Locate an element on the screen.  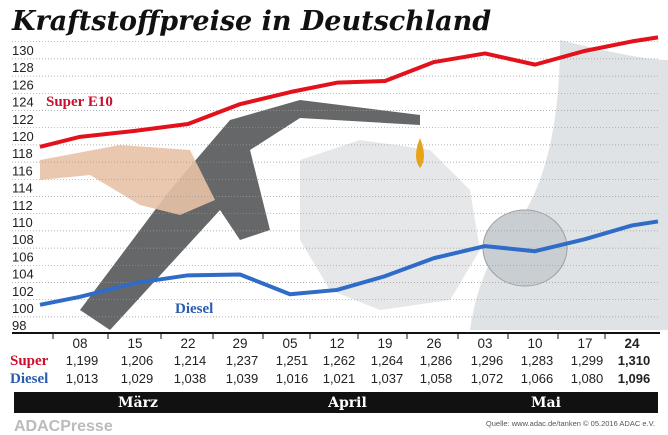
table-value-super: 1,310 is located at coordinates (634, 360).